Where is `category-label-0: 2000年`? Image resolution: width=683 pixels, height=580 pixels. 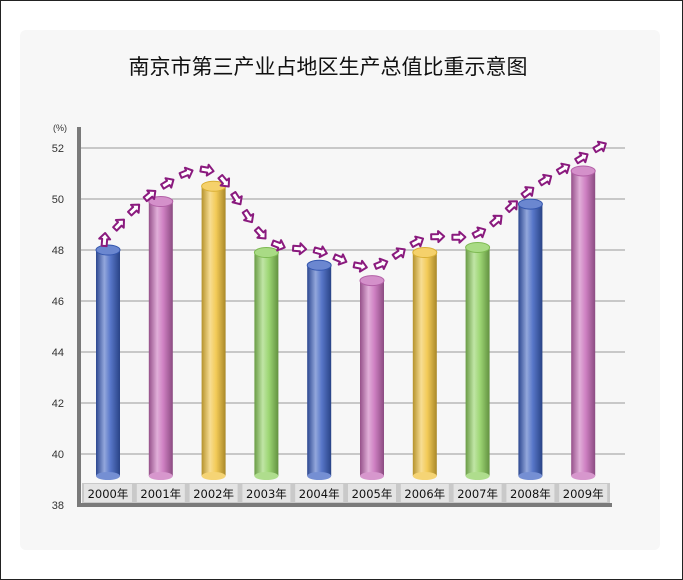
category-label-0: 2000年 is located at coordinates (108, 494).